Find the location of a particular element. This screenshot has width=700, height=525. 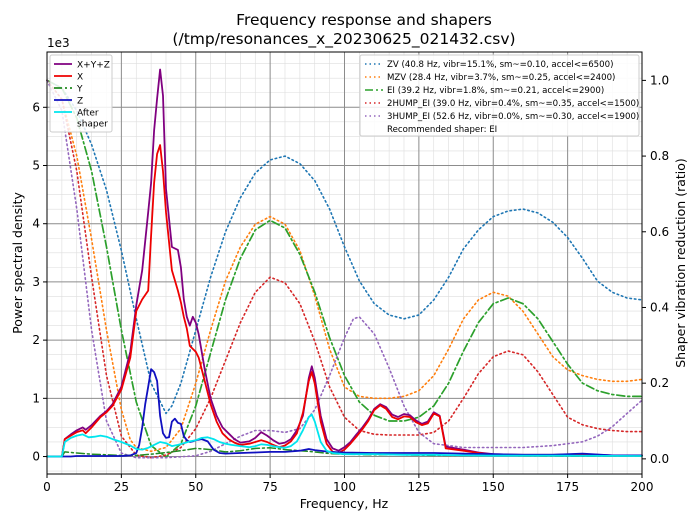

y-tick-label: 3 is located at coordinates (36, 282).